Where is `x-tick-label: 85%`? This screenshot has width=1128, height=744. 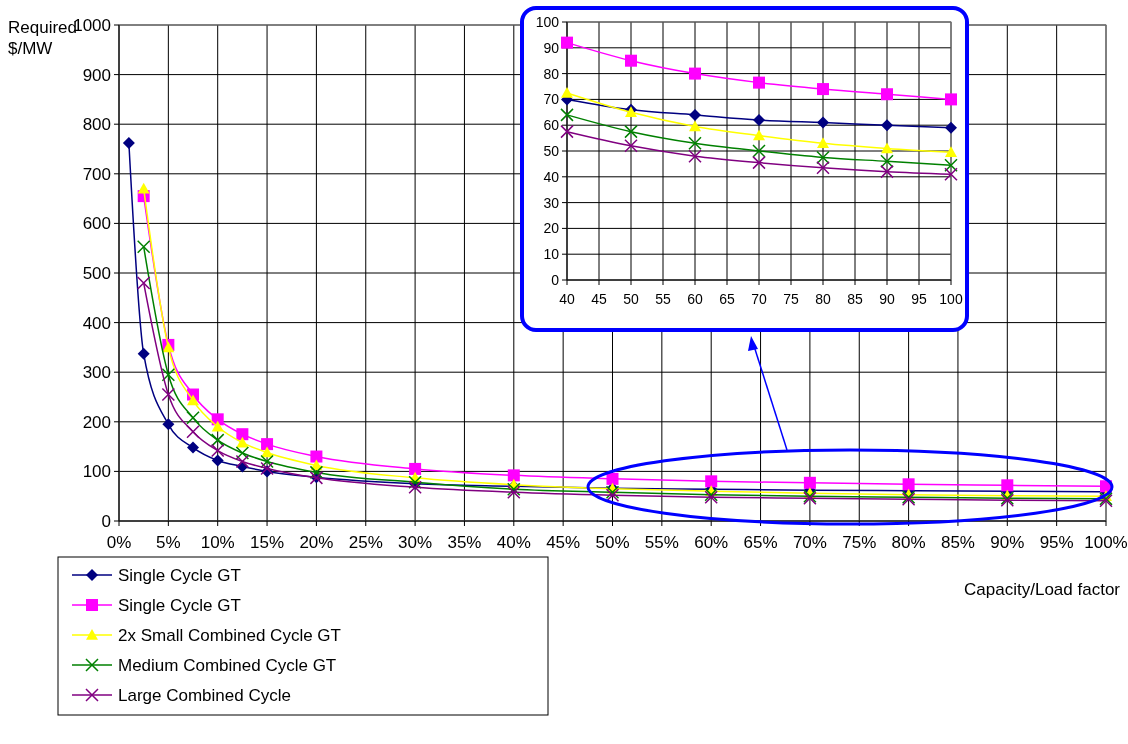
x-tick-label: 85% is located at coordinates (957, 542).